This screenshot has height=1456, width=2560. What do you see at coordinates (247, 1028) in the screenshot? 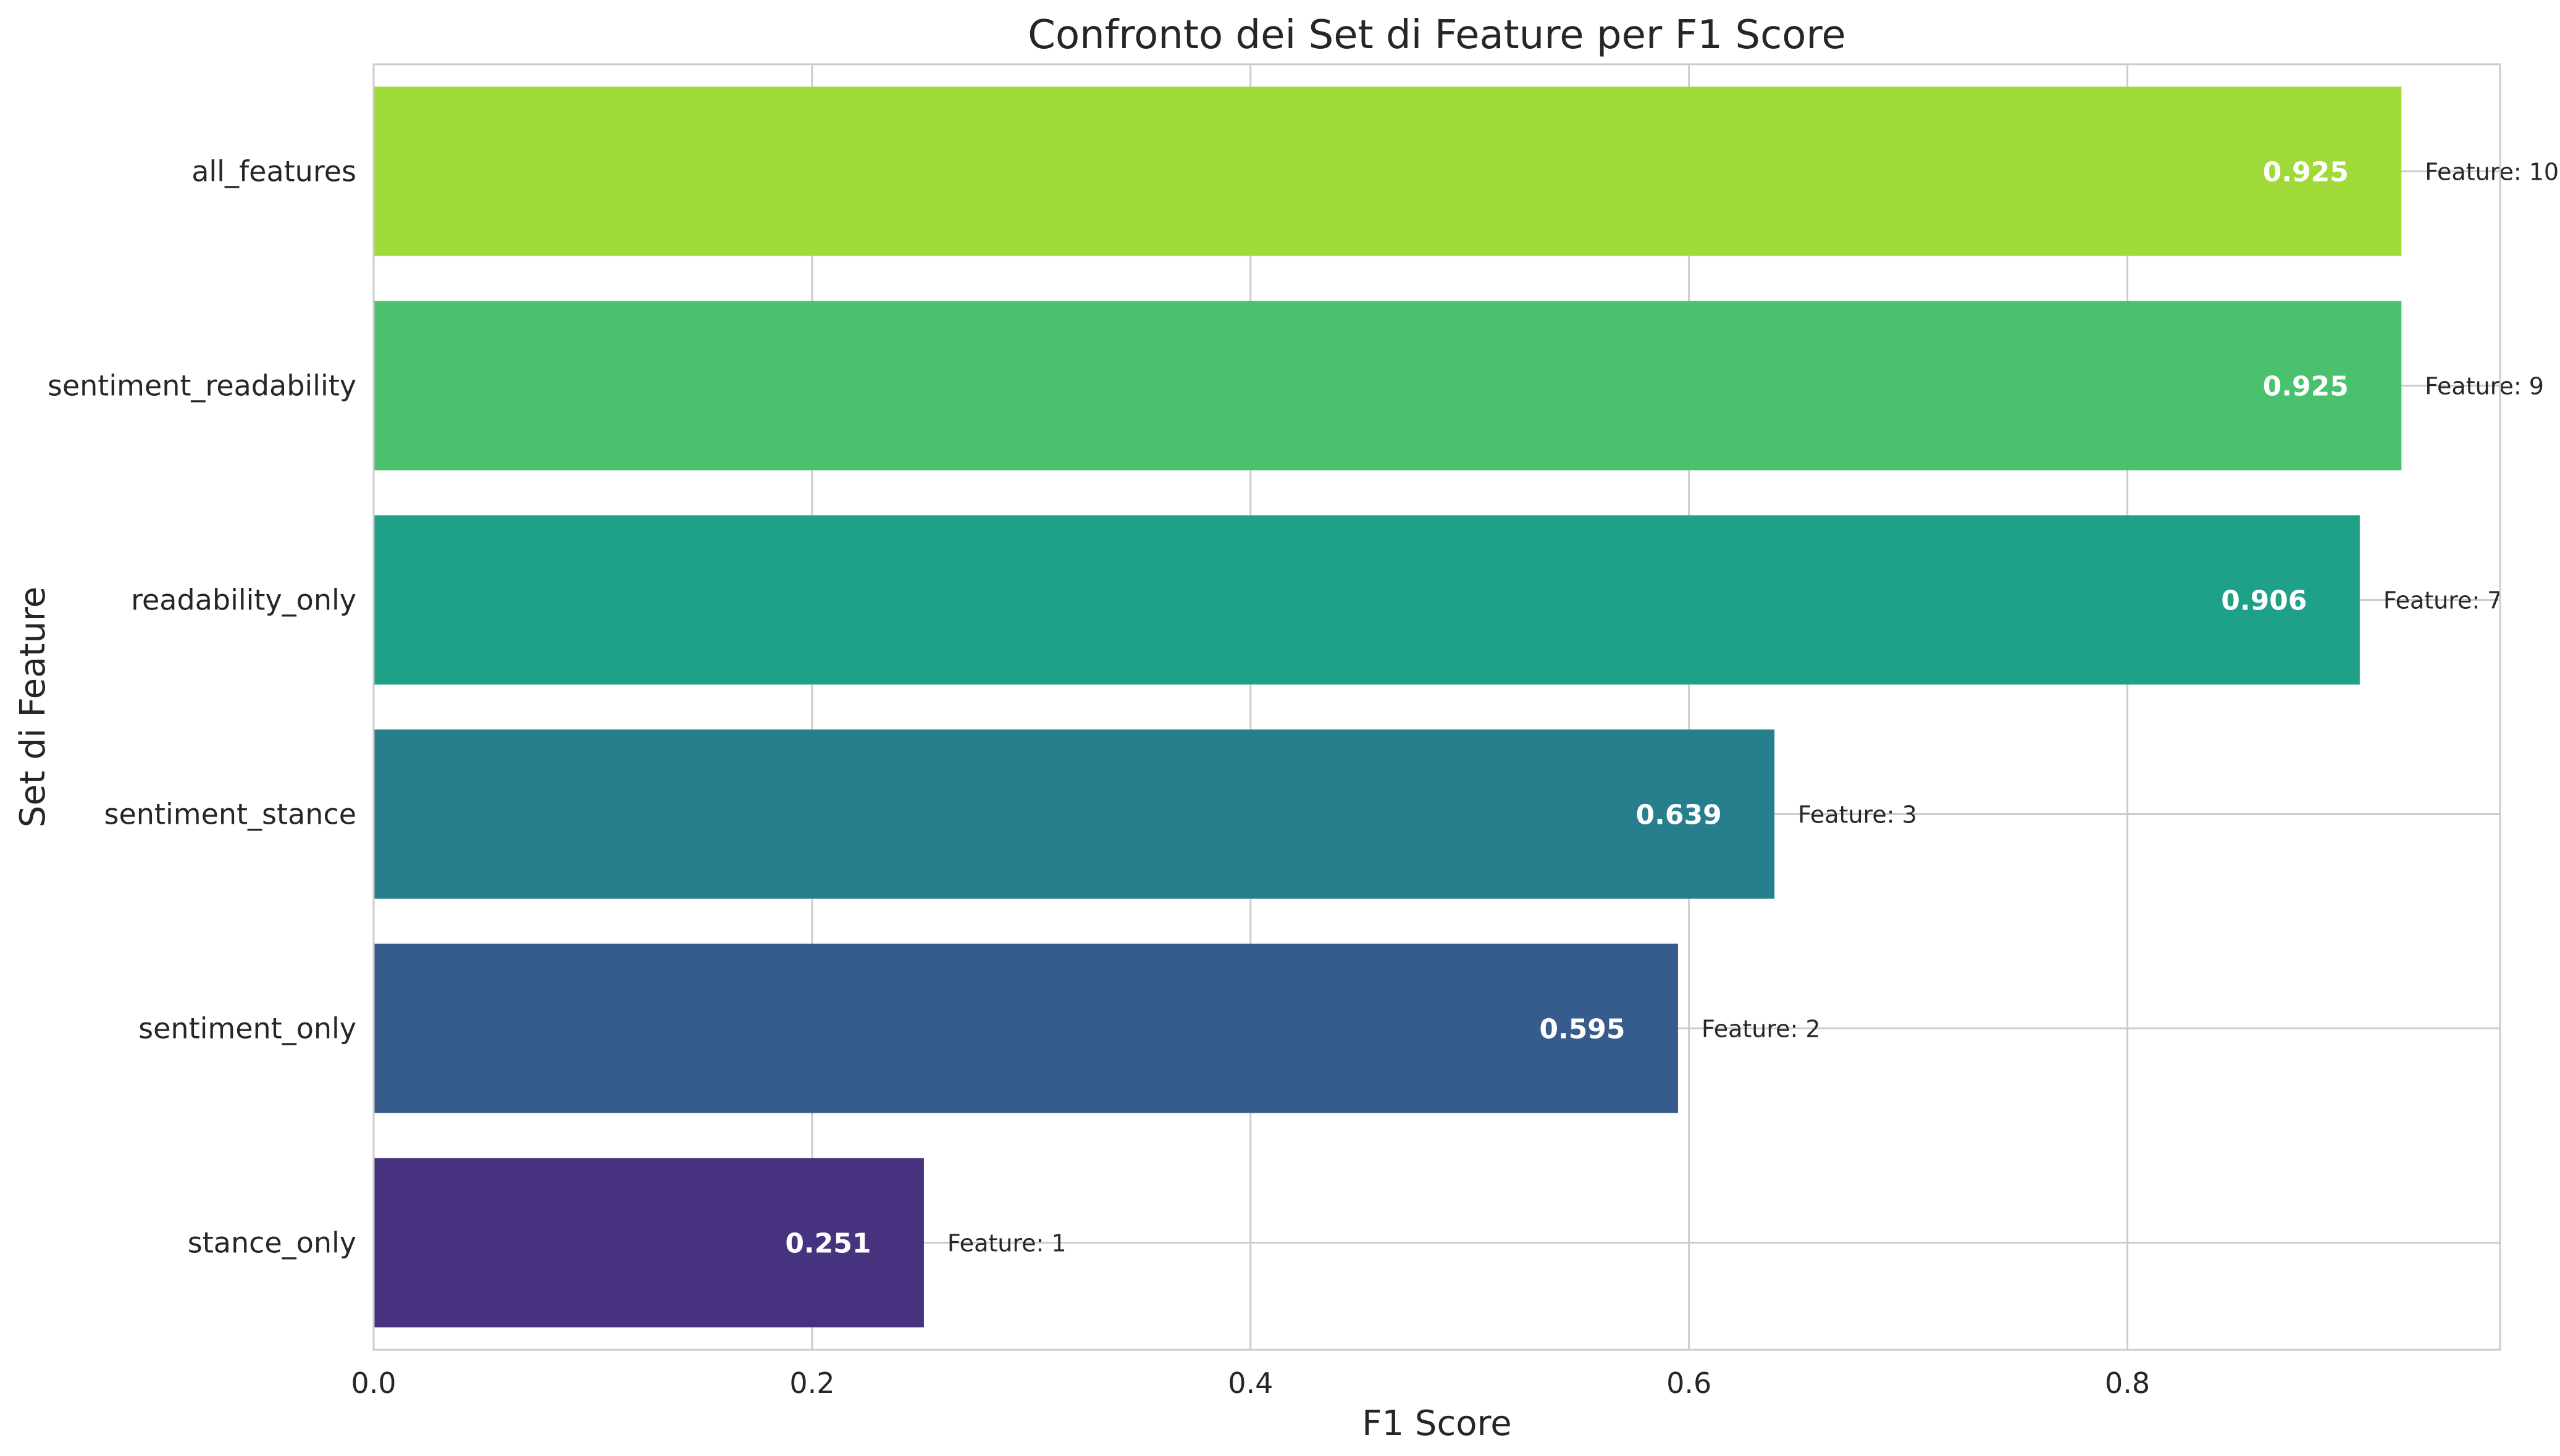
I see `y-tick-label: sentiment_only` at bounding box center [247, 1028].